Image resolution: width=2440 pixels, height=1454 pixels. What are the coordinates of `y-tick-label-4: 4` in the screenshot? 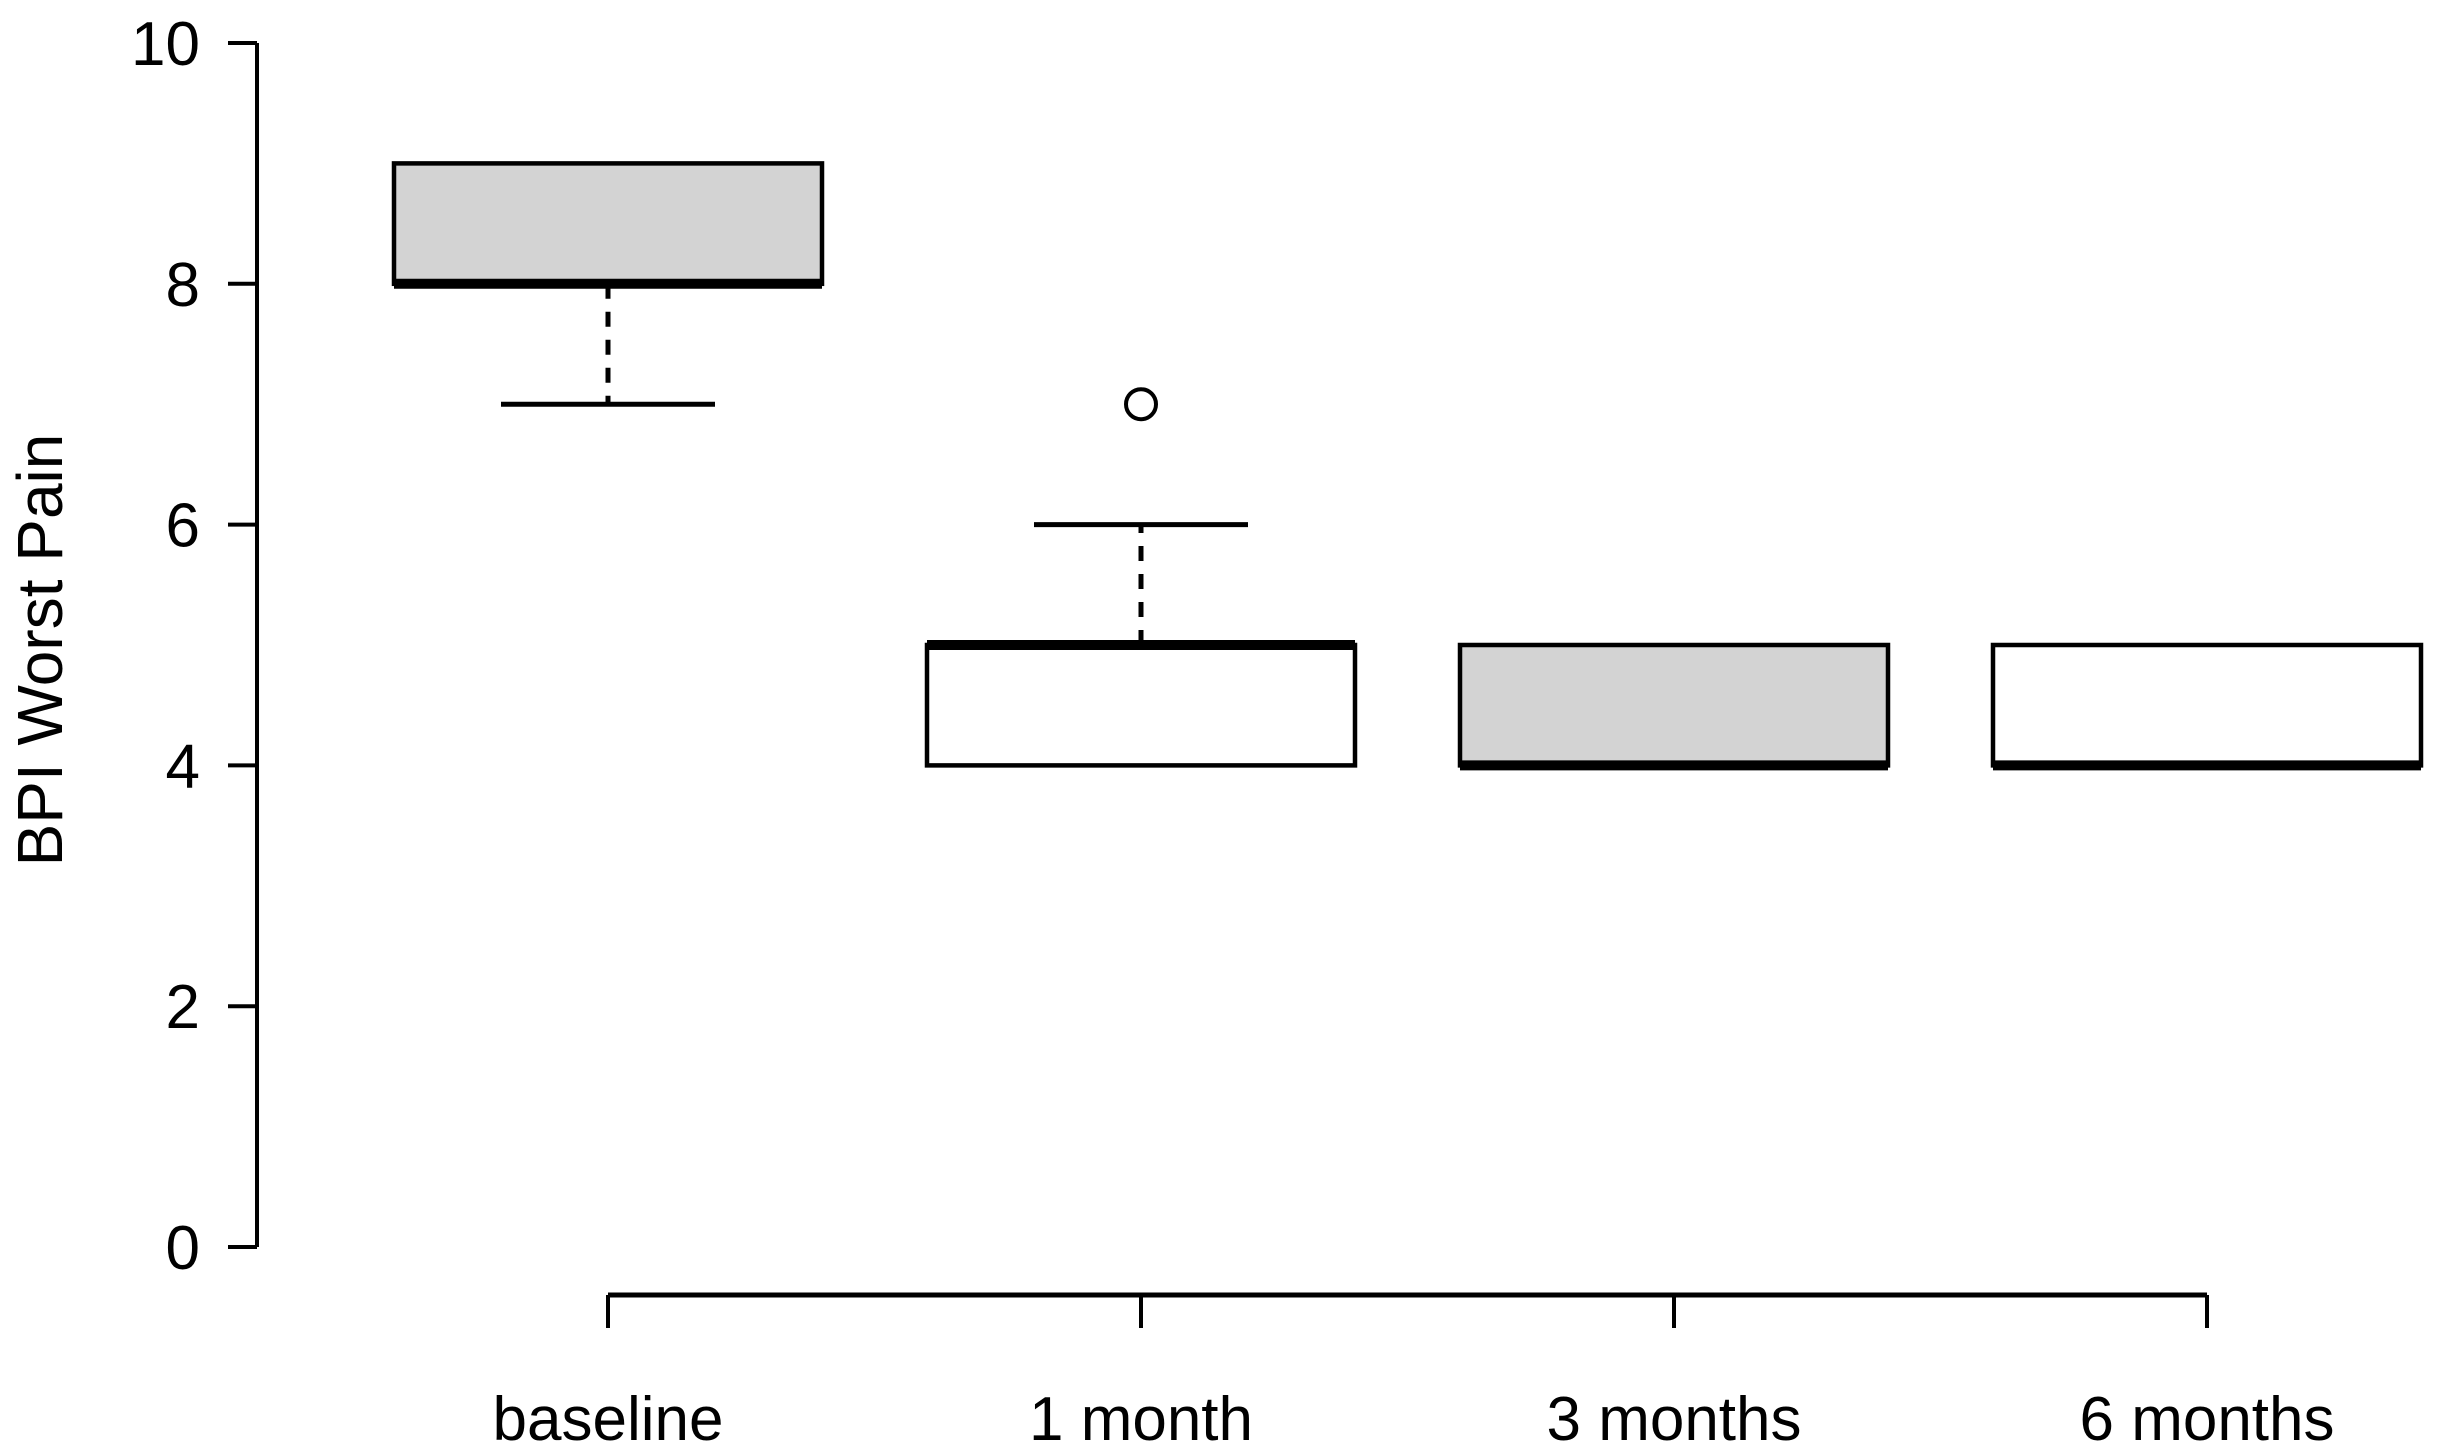 It's located at (183, 766).